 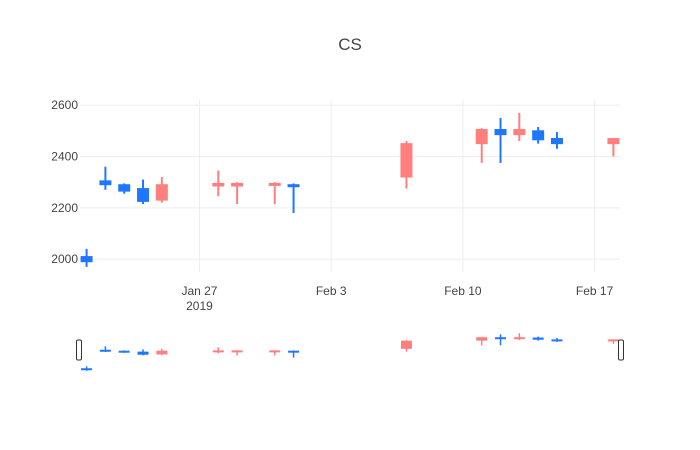 I want to click on chart-title: CS, so click(x=350, y=44).